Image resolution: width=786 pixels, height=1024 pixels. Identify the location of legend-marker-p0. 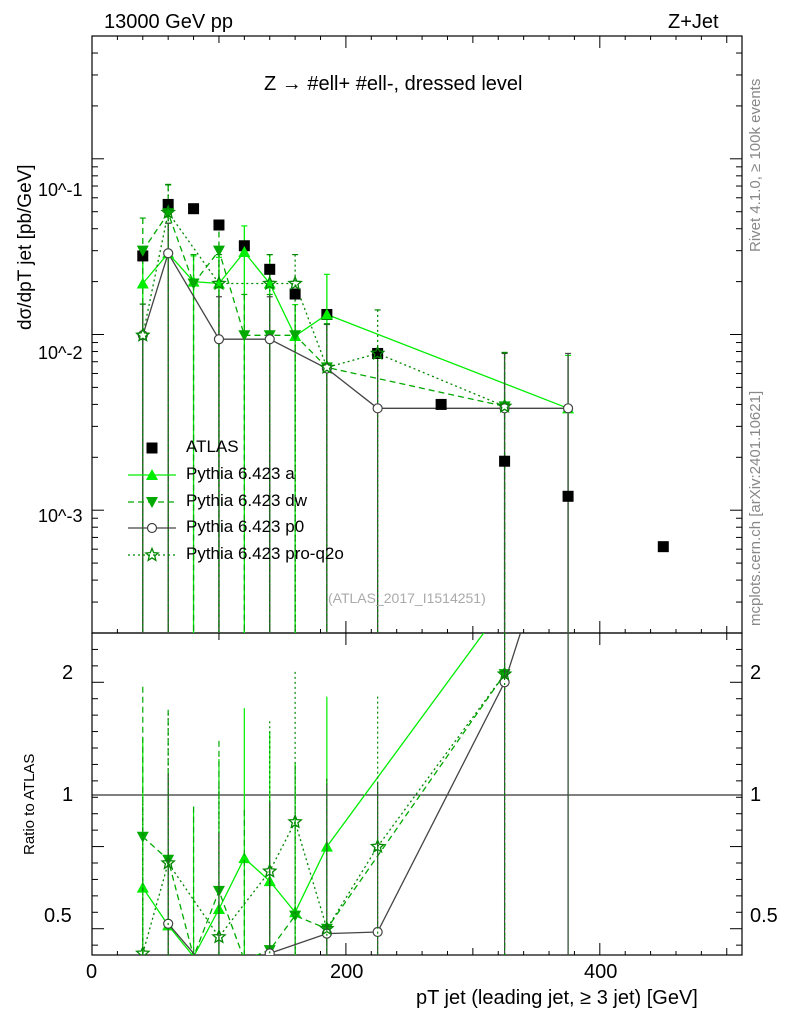
(152, 528).